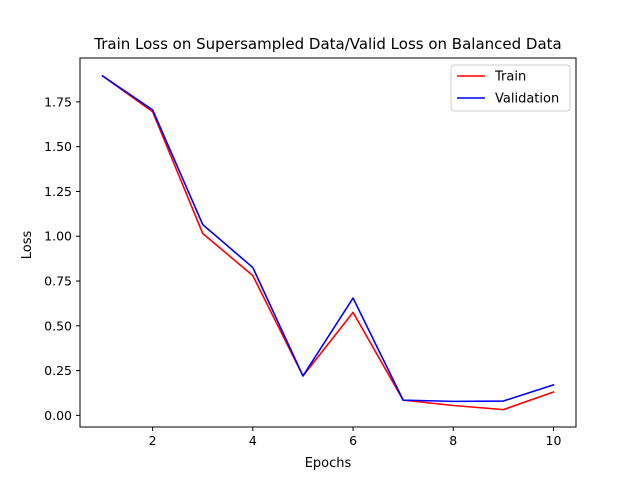 Image resolution: width=640 pixels, height=480 pixels. I want to click on y-tick-label: 0.25, so click(58, 370).